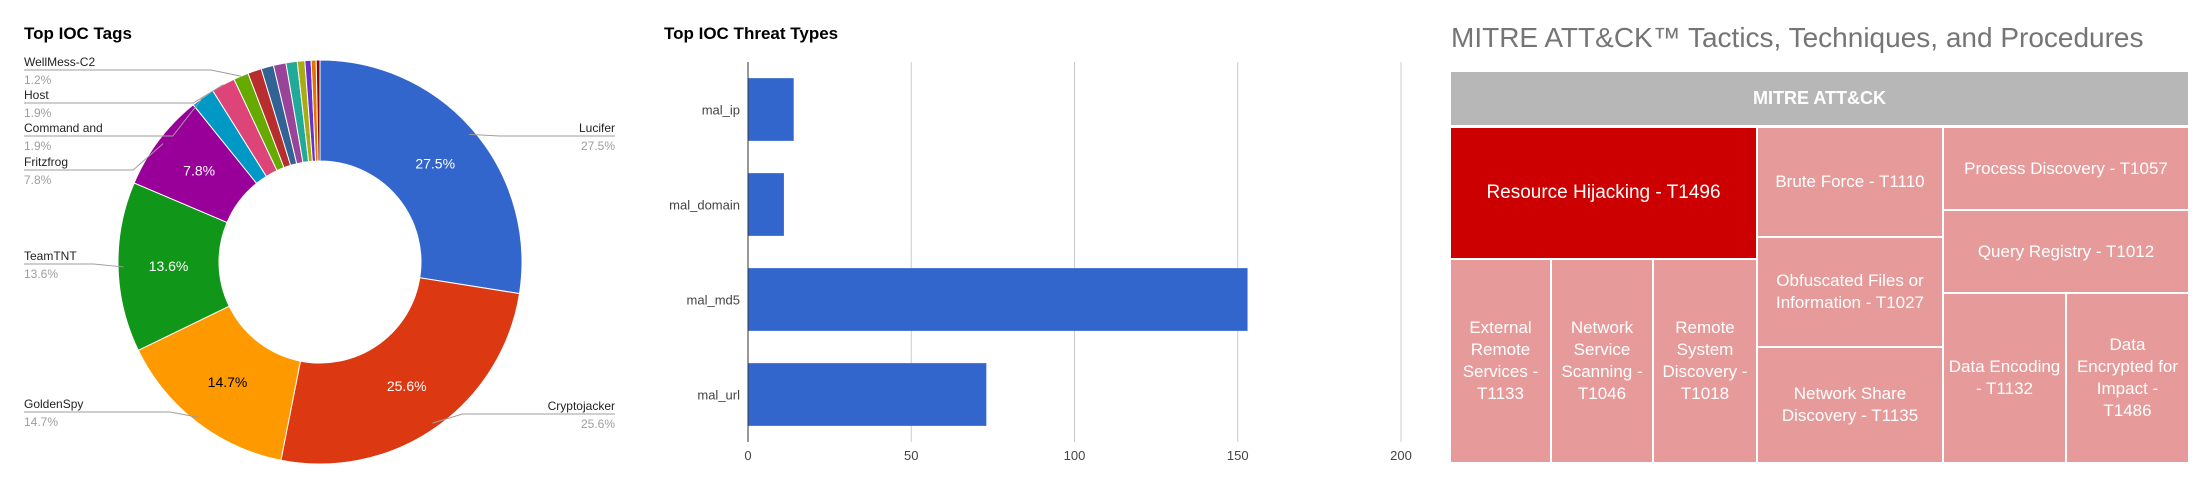 The width and height of the screenshot is (2211, 491). What do you see at coordinates (50, 256) in the screenshot?
I see `donut-callout-label: TeamTNT` at bounding box center [50, 256].